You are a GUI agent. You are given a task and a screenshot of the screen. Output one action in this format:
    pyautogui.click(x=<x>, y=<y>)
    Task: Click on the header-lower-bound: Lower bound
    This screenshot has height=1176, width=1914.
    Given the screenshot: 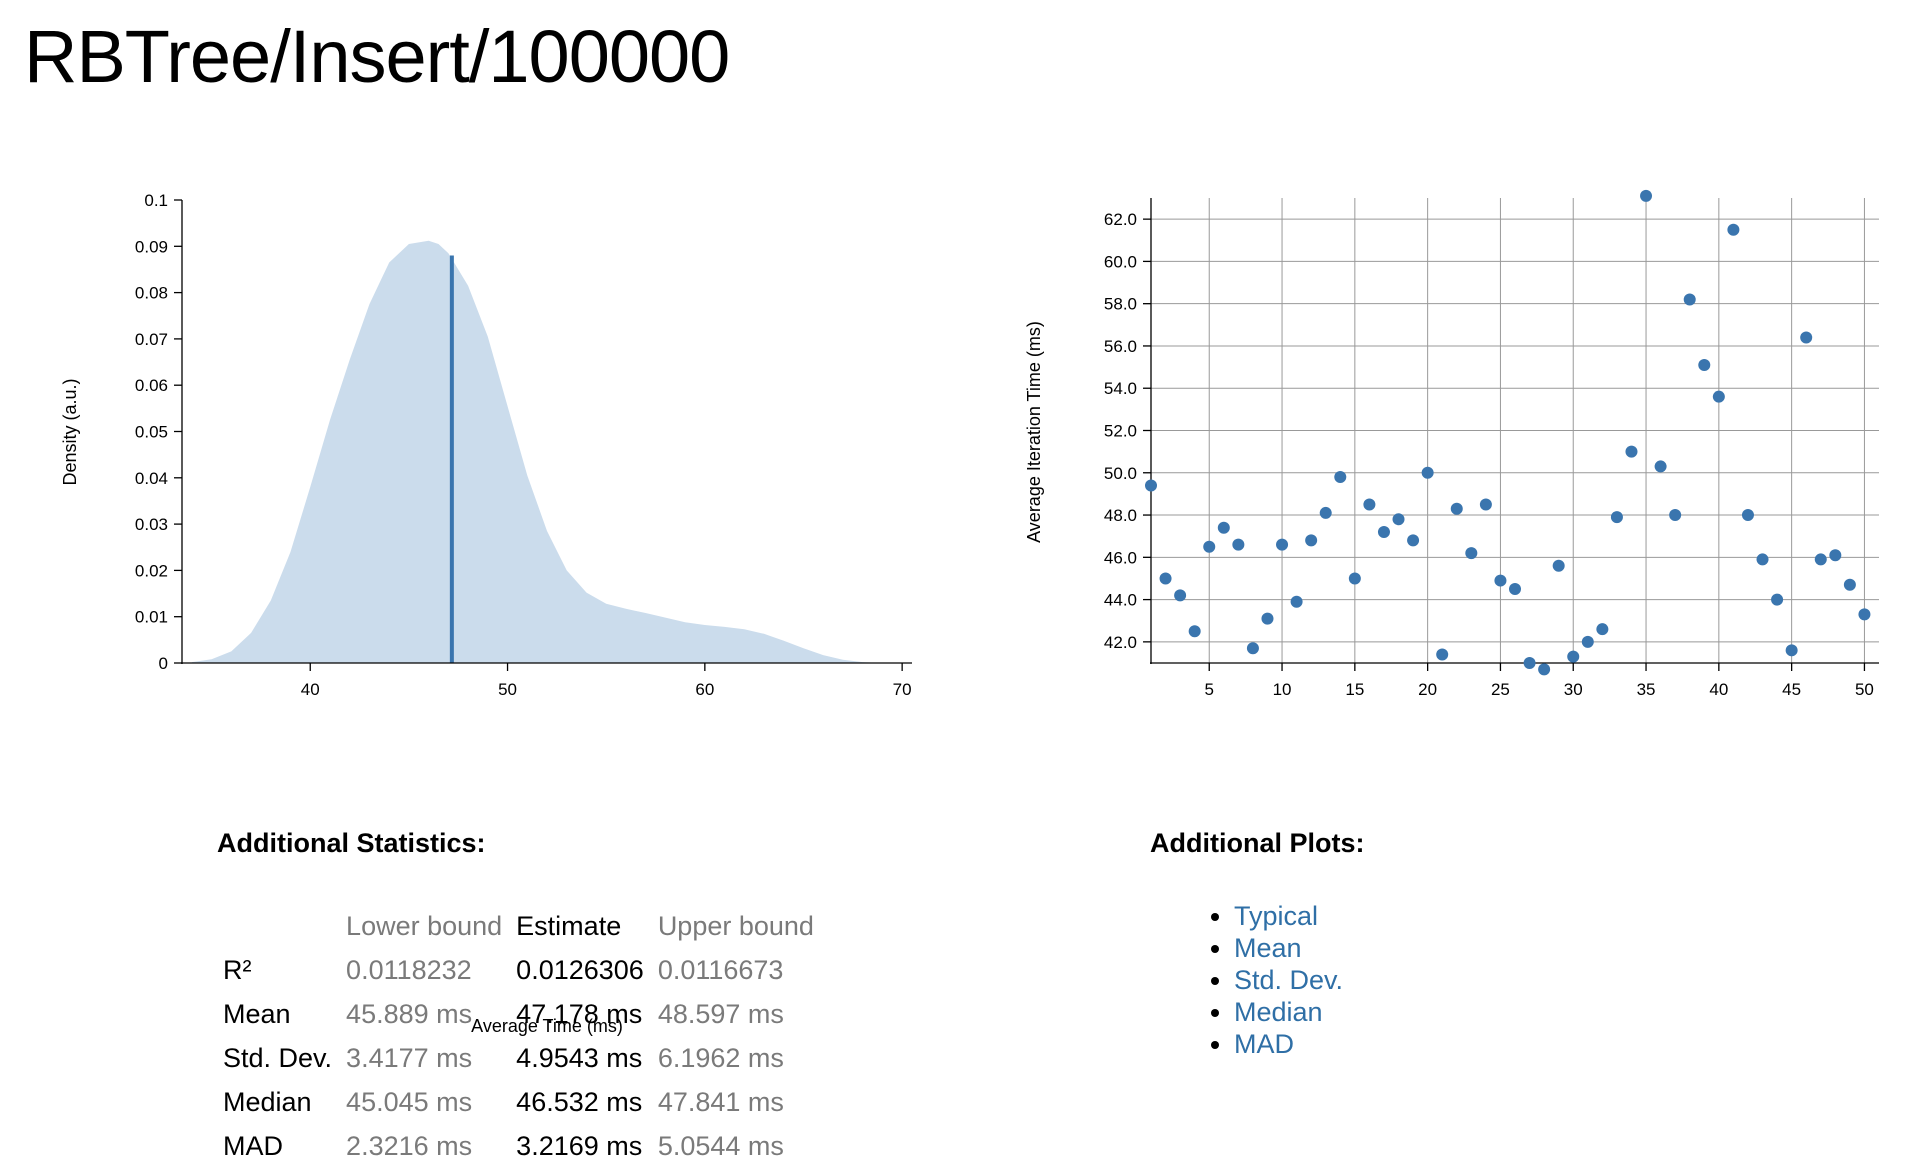 What is the action you would take?
    pyautogui.click(x=424, y=925)
    